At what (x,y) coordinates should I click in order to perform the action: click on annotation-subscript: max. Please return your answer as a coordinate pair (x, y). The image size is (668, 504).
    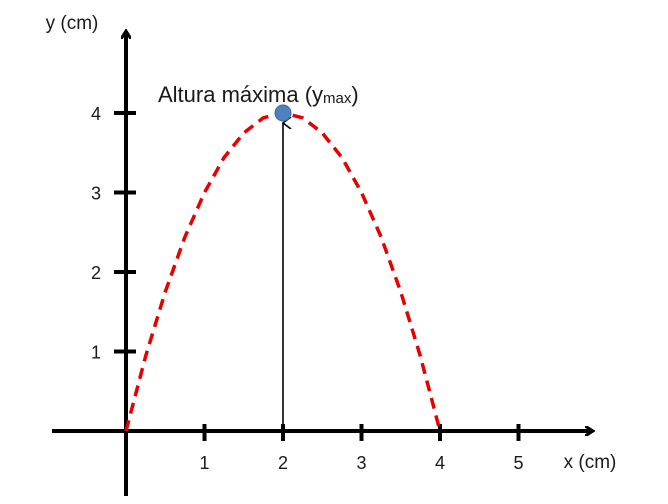
    Looking at the image, I should click on (337, 98).